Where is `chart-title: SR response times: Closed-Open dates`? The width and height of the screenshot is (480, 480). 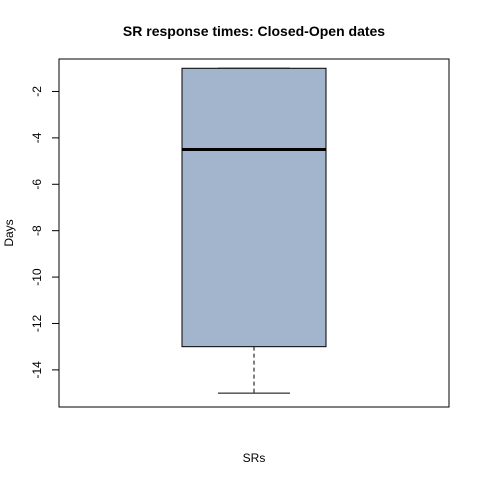
chart-title: SR response times: Closed-Open dates is located at coordinates (254, 31).